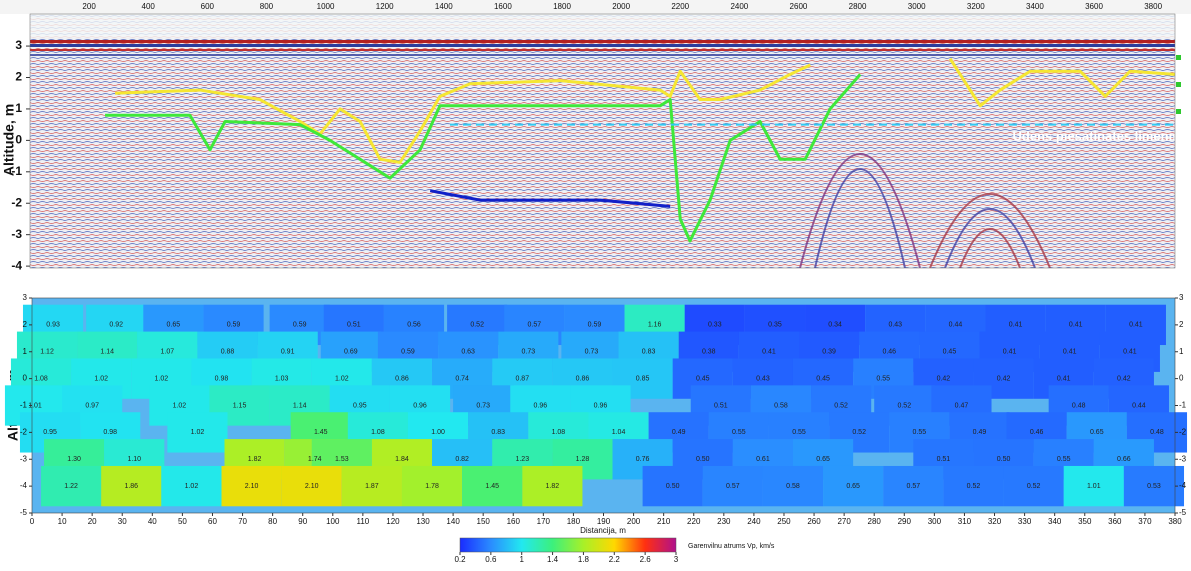 The image size is (1191, 571). What do you see at coordinates (116, 325) in the screenshot?
I see `value-label: 0.92` at bounding box center [116, 325].